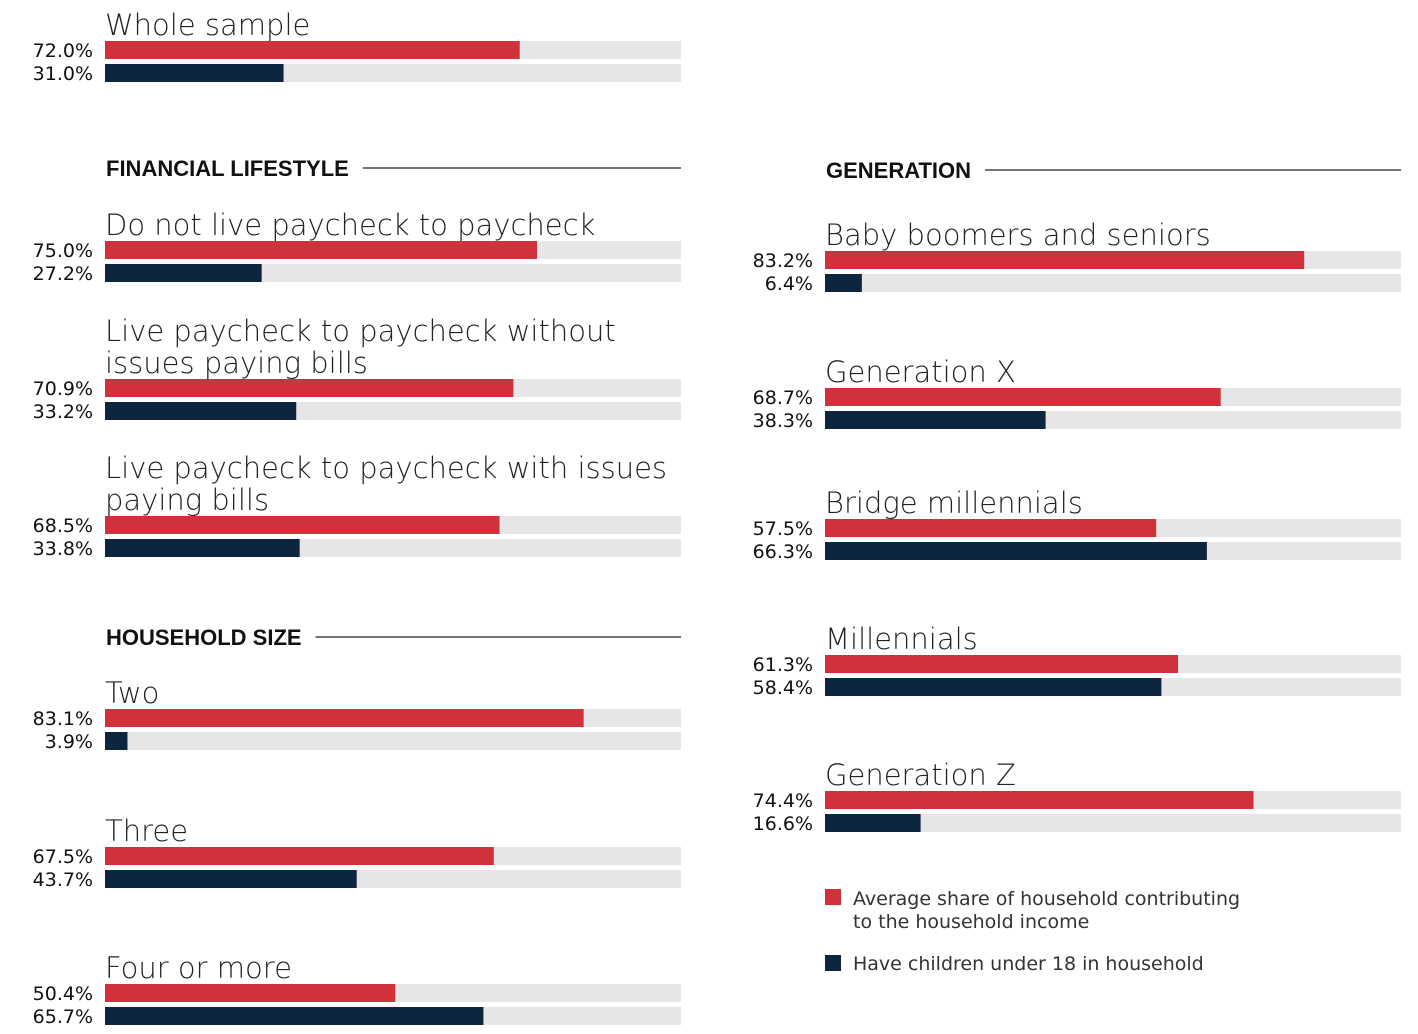  What do you see at coordinates (146, 831) in the screenshot?
I see `group-label: Three` at bounding box center [146, 831].